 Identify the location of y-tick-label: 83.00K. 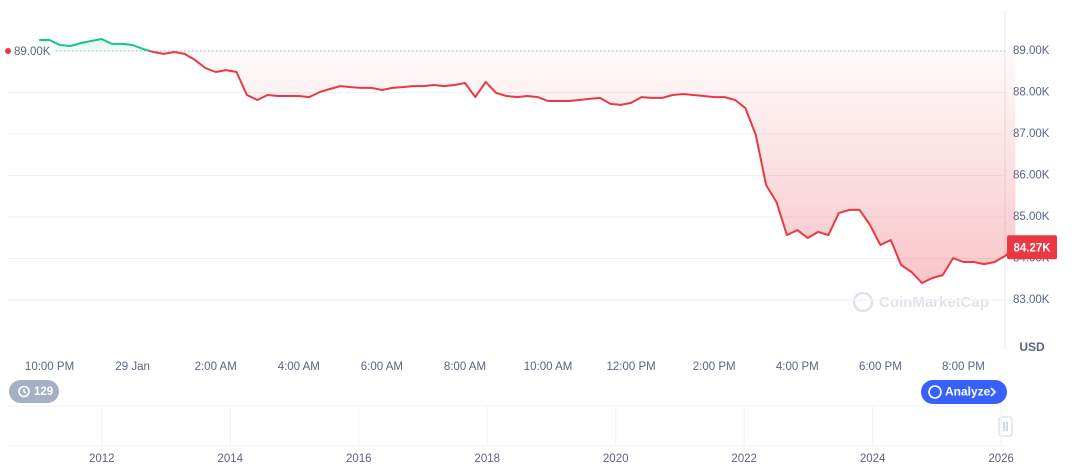
(1031, 300).